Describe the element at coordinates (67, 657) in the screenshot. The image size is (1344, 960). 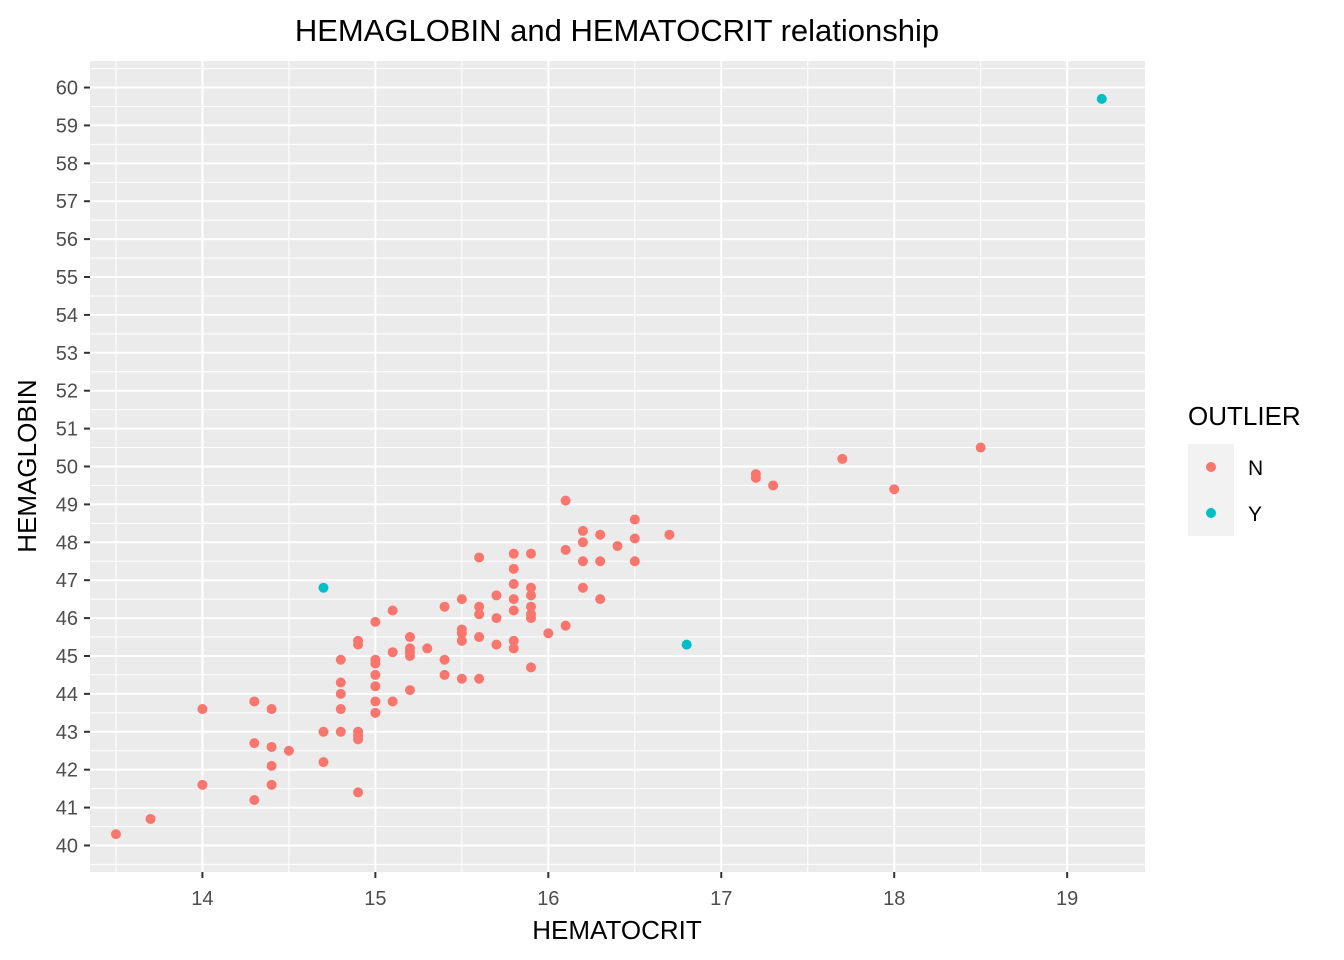
I see `y-tick-label: 45` at that location.